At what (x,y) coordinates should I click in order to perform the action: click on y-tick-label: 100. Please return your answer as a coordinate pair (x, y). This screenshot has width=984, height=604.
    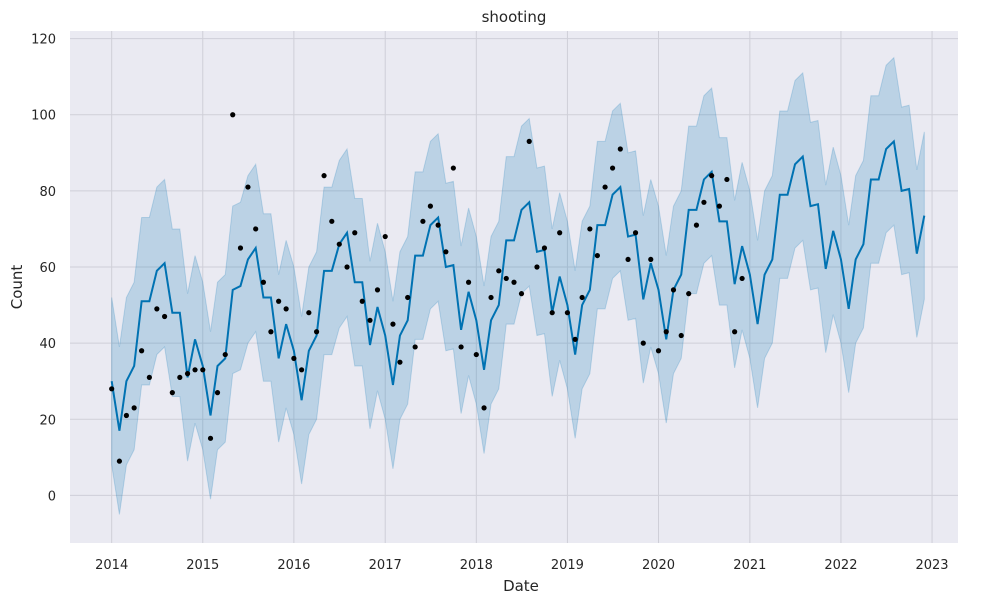
    Looking at the image, I should click on (43, 116).